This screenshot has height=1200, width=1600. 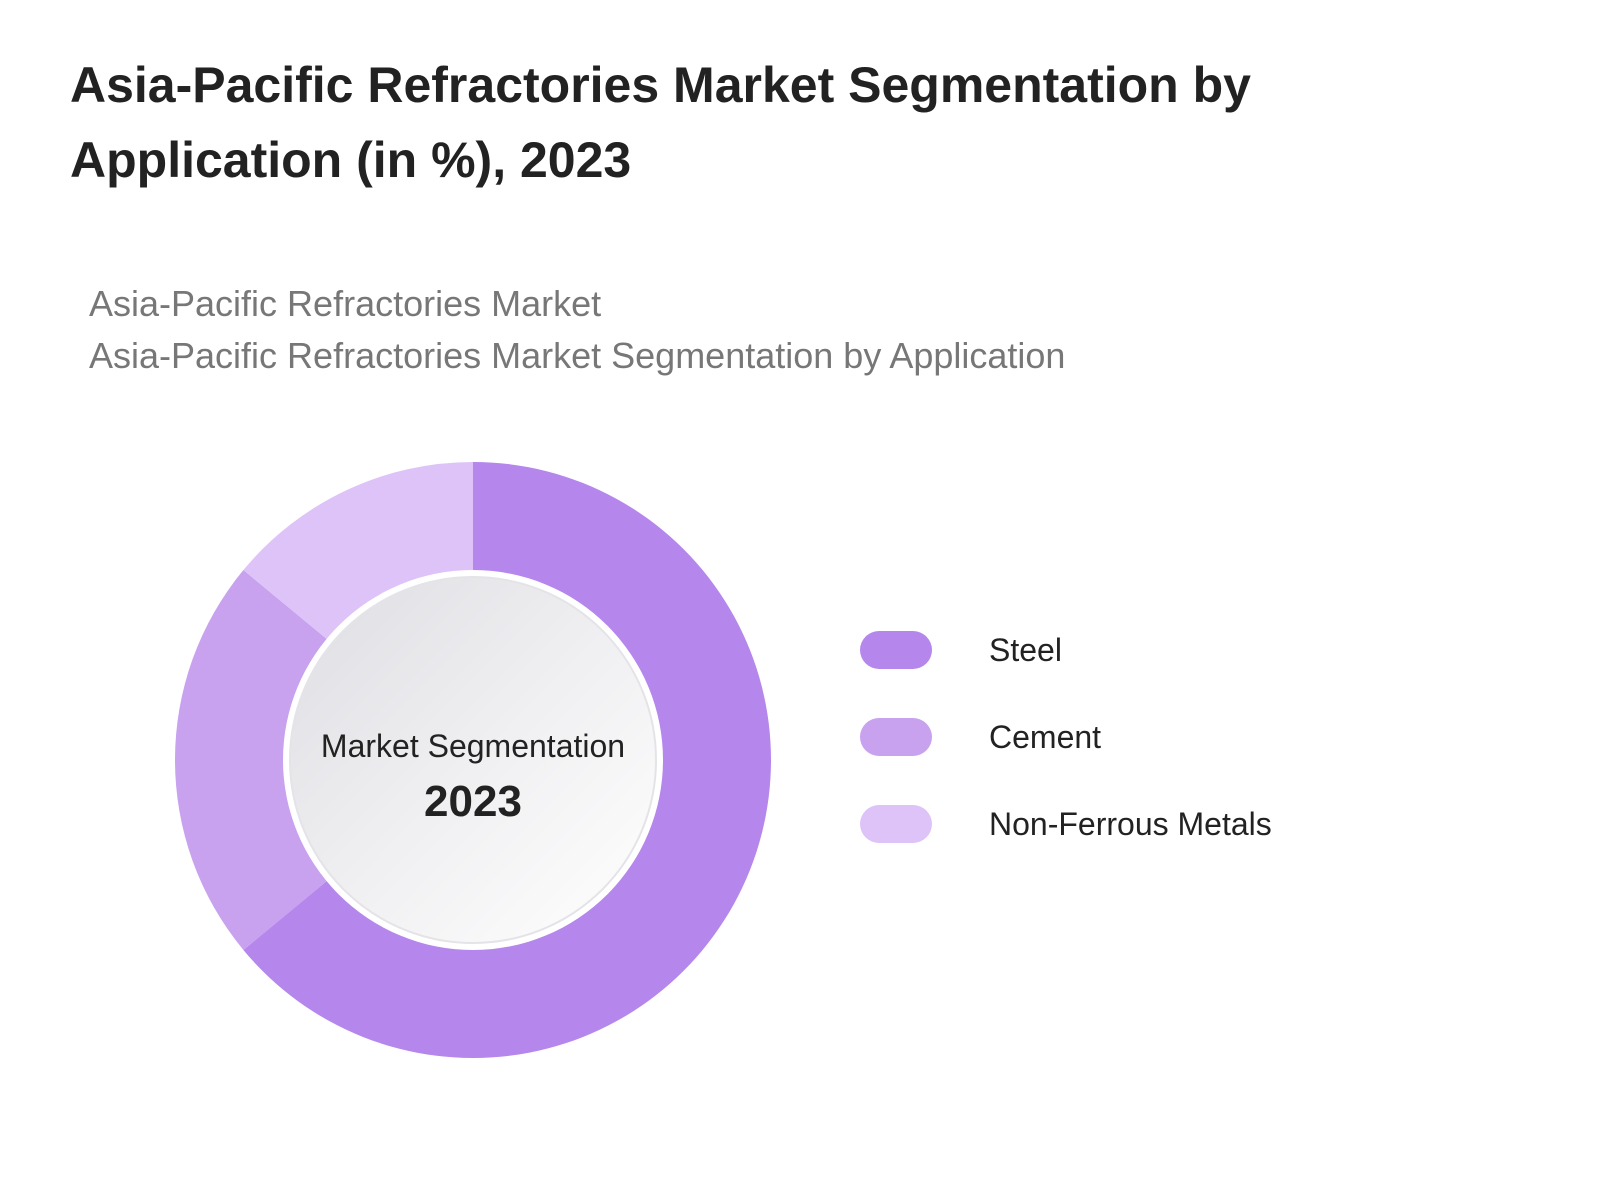 I want to click on breadcrumb-line-market: Asia-Pacific Refractories Market, so click(x=345, y=303).